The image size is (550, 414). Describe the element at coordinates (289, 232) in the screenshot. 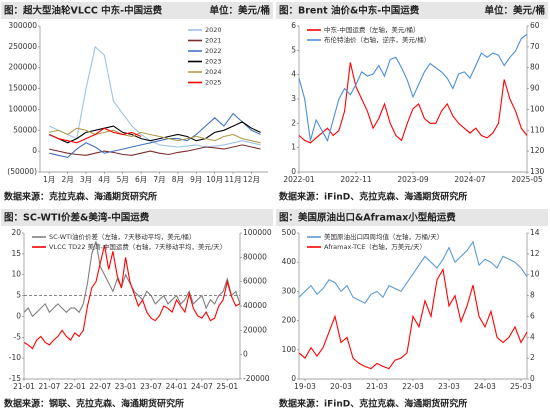

I see `y-tick-label: 500` at that location.